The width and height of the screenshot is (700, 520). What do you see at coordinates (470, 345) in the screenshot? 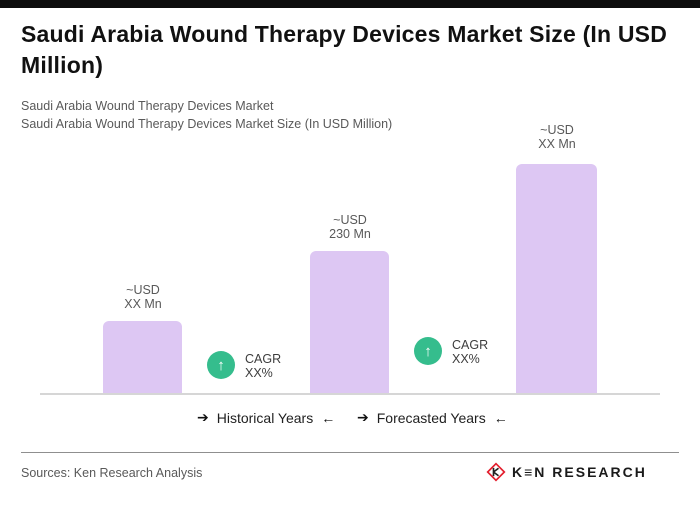
I see `cagr-annotation-2-line1: CAGR` at bounding box center [470, 345].